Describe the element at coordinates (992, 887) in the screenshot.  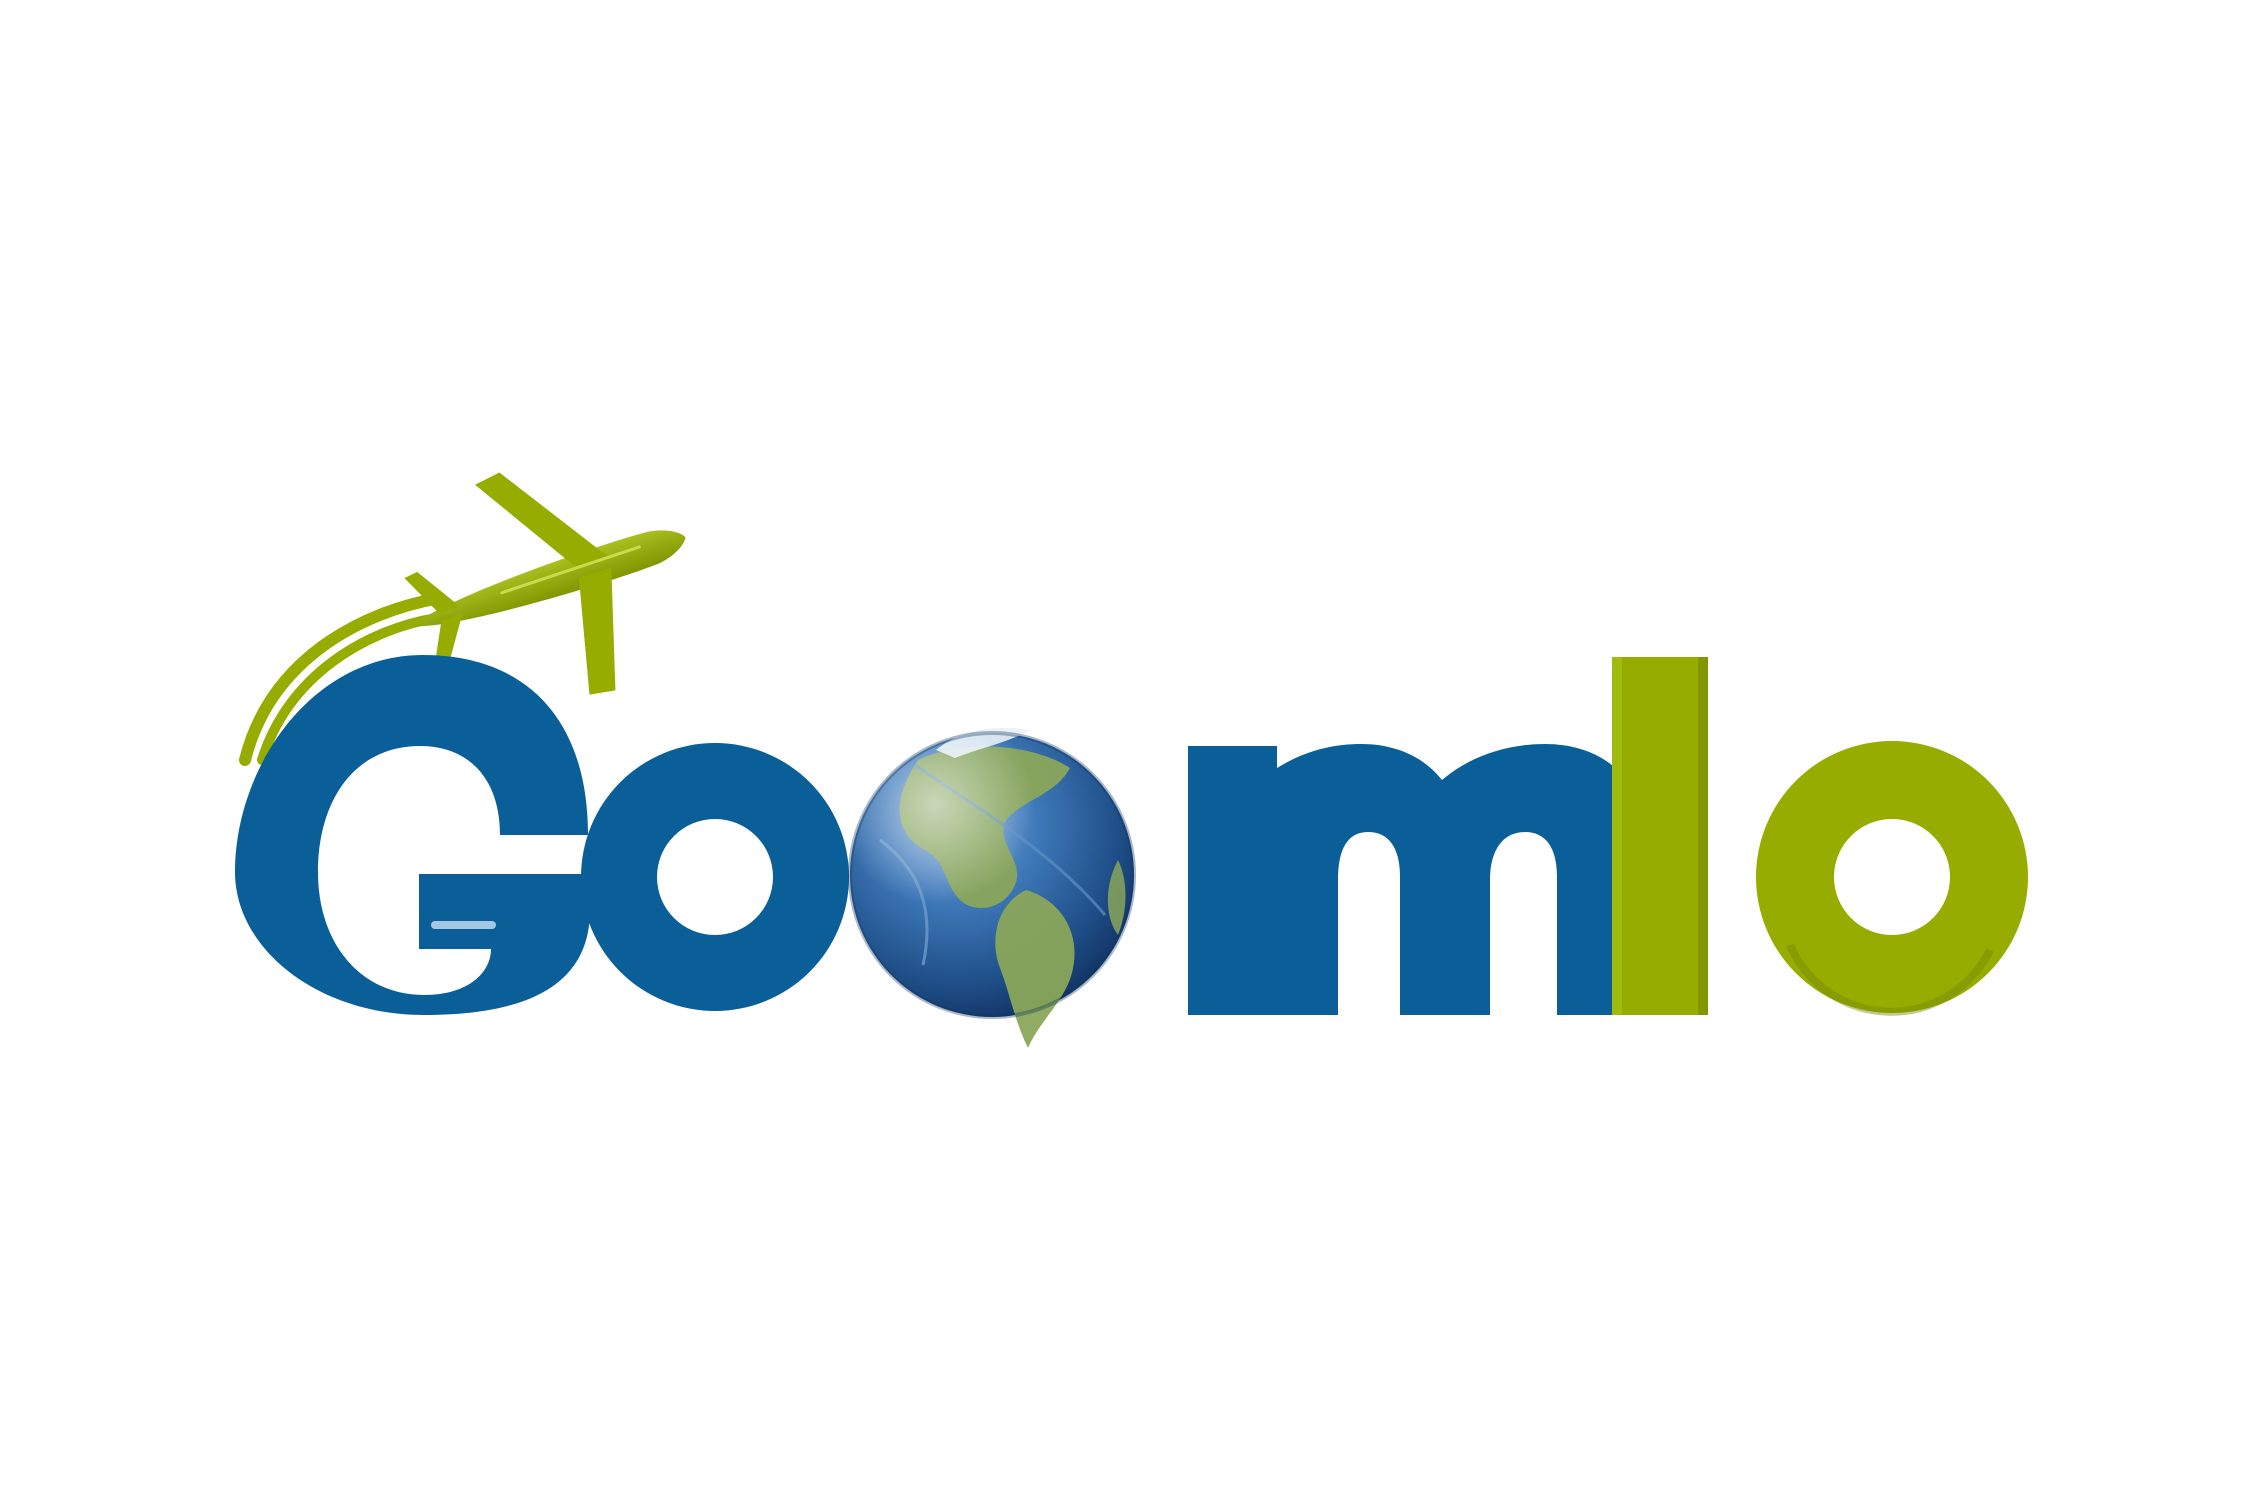
I see `globe-icon` at that location.